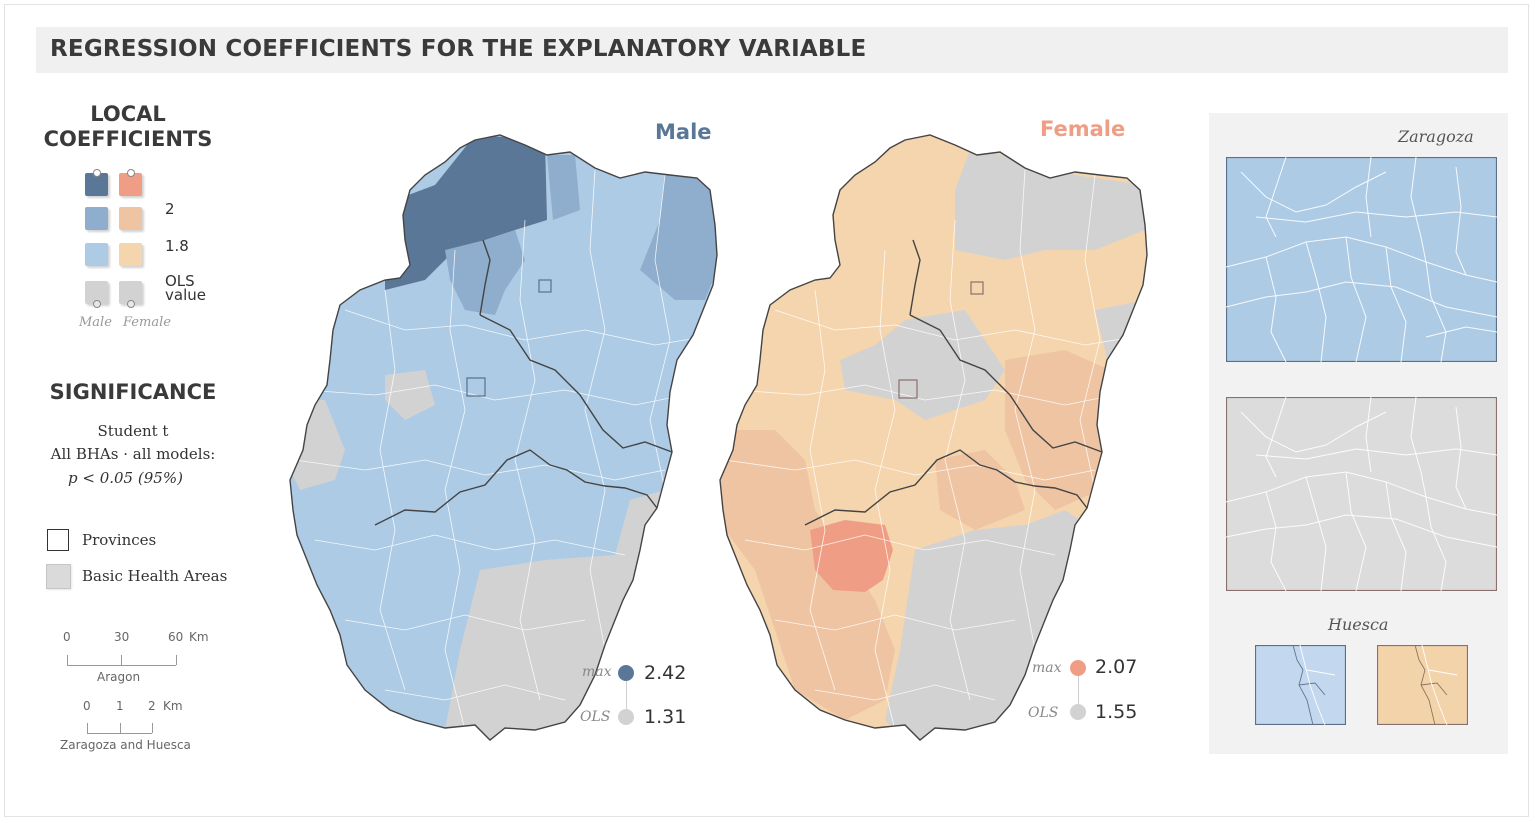 The image size is (1535, 823). What do you see at coordinates (128, 114) in the screenshot?
I see `local-heading-line-1: LOCAL` at bounding box center [128, 114].